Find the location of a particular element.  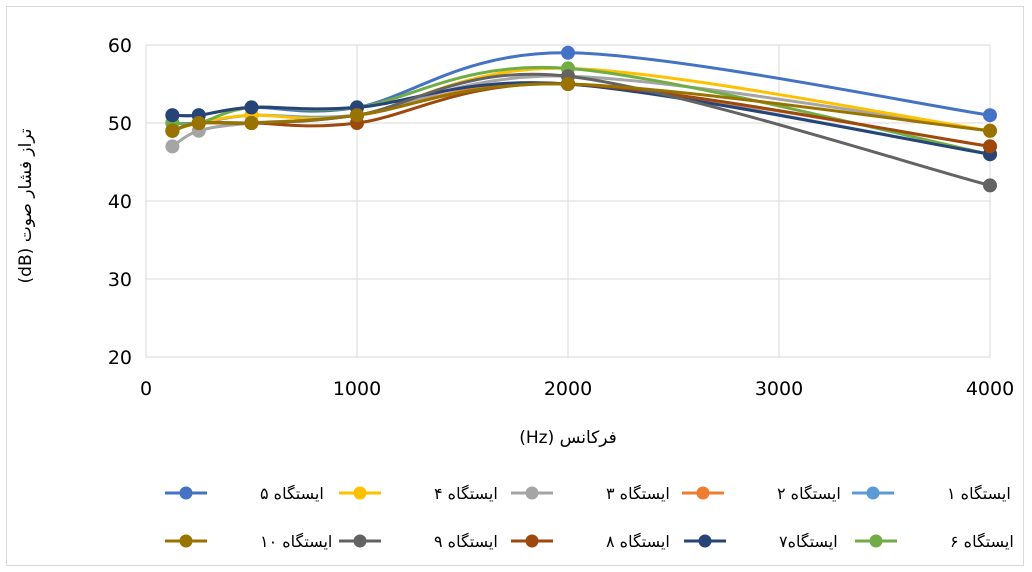

legend-label: ایستگاه ۱ is located at coordinates (979, 493).